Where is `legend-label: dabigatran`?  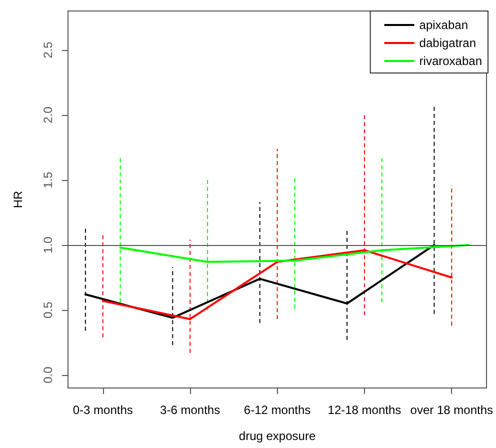 legend-label: dabigatran is located at coordinates (447, 43).